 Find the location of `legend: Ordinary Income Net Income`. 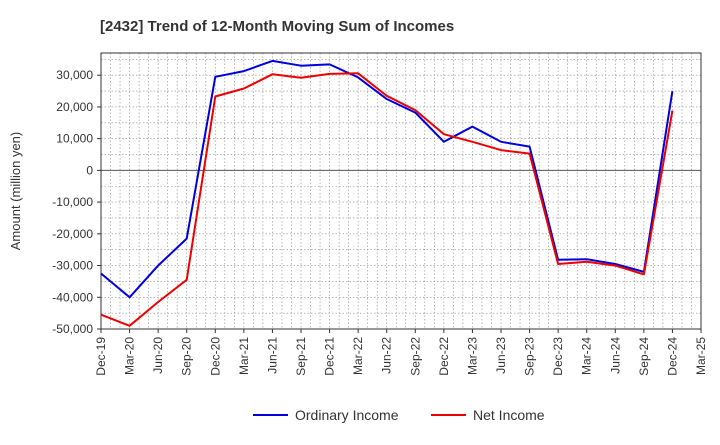

legend: Ordinary Income Net Income is located at coordinates (399, 415).